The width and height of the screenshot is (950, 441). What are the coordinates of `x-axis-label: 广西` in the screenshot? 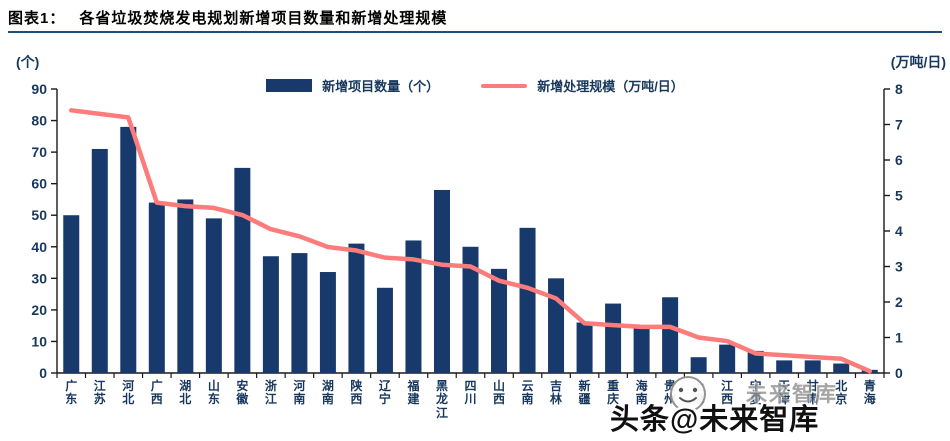 It's located at (156, 393).